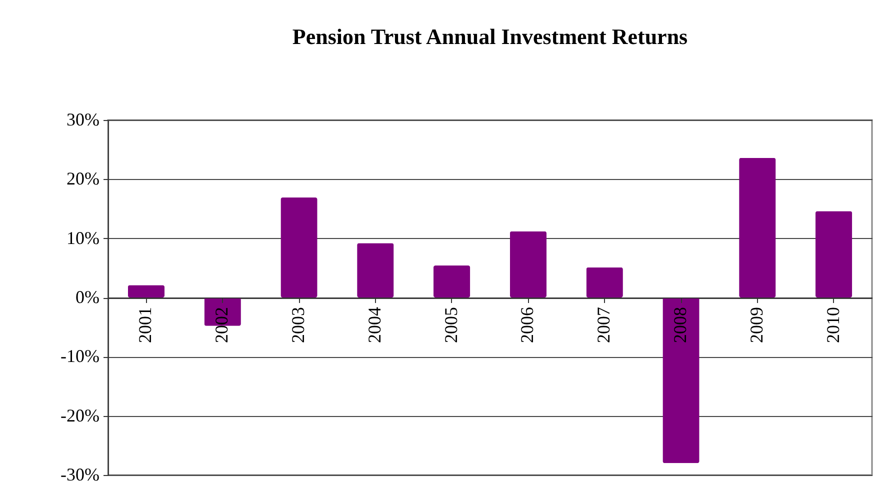  What do you see at coordinates (490, 36) in the screenshot?
I see `chart-title: Pension Trust Annual Investment Returns` at bounding box center [490, 36].